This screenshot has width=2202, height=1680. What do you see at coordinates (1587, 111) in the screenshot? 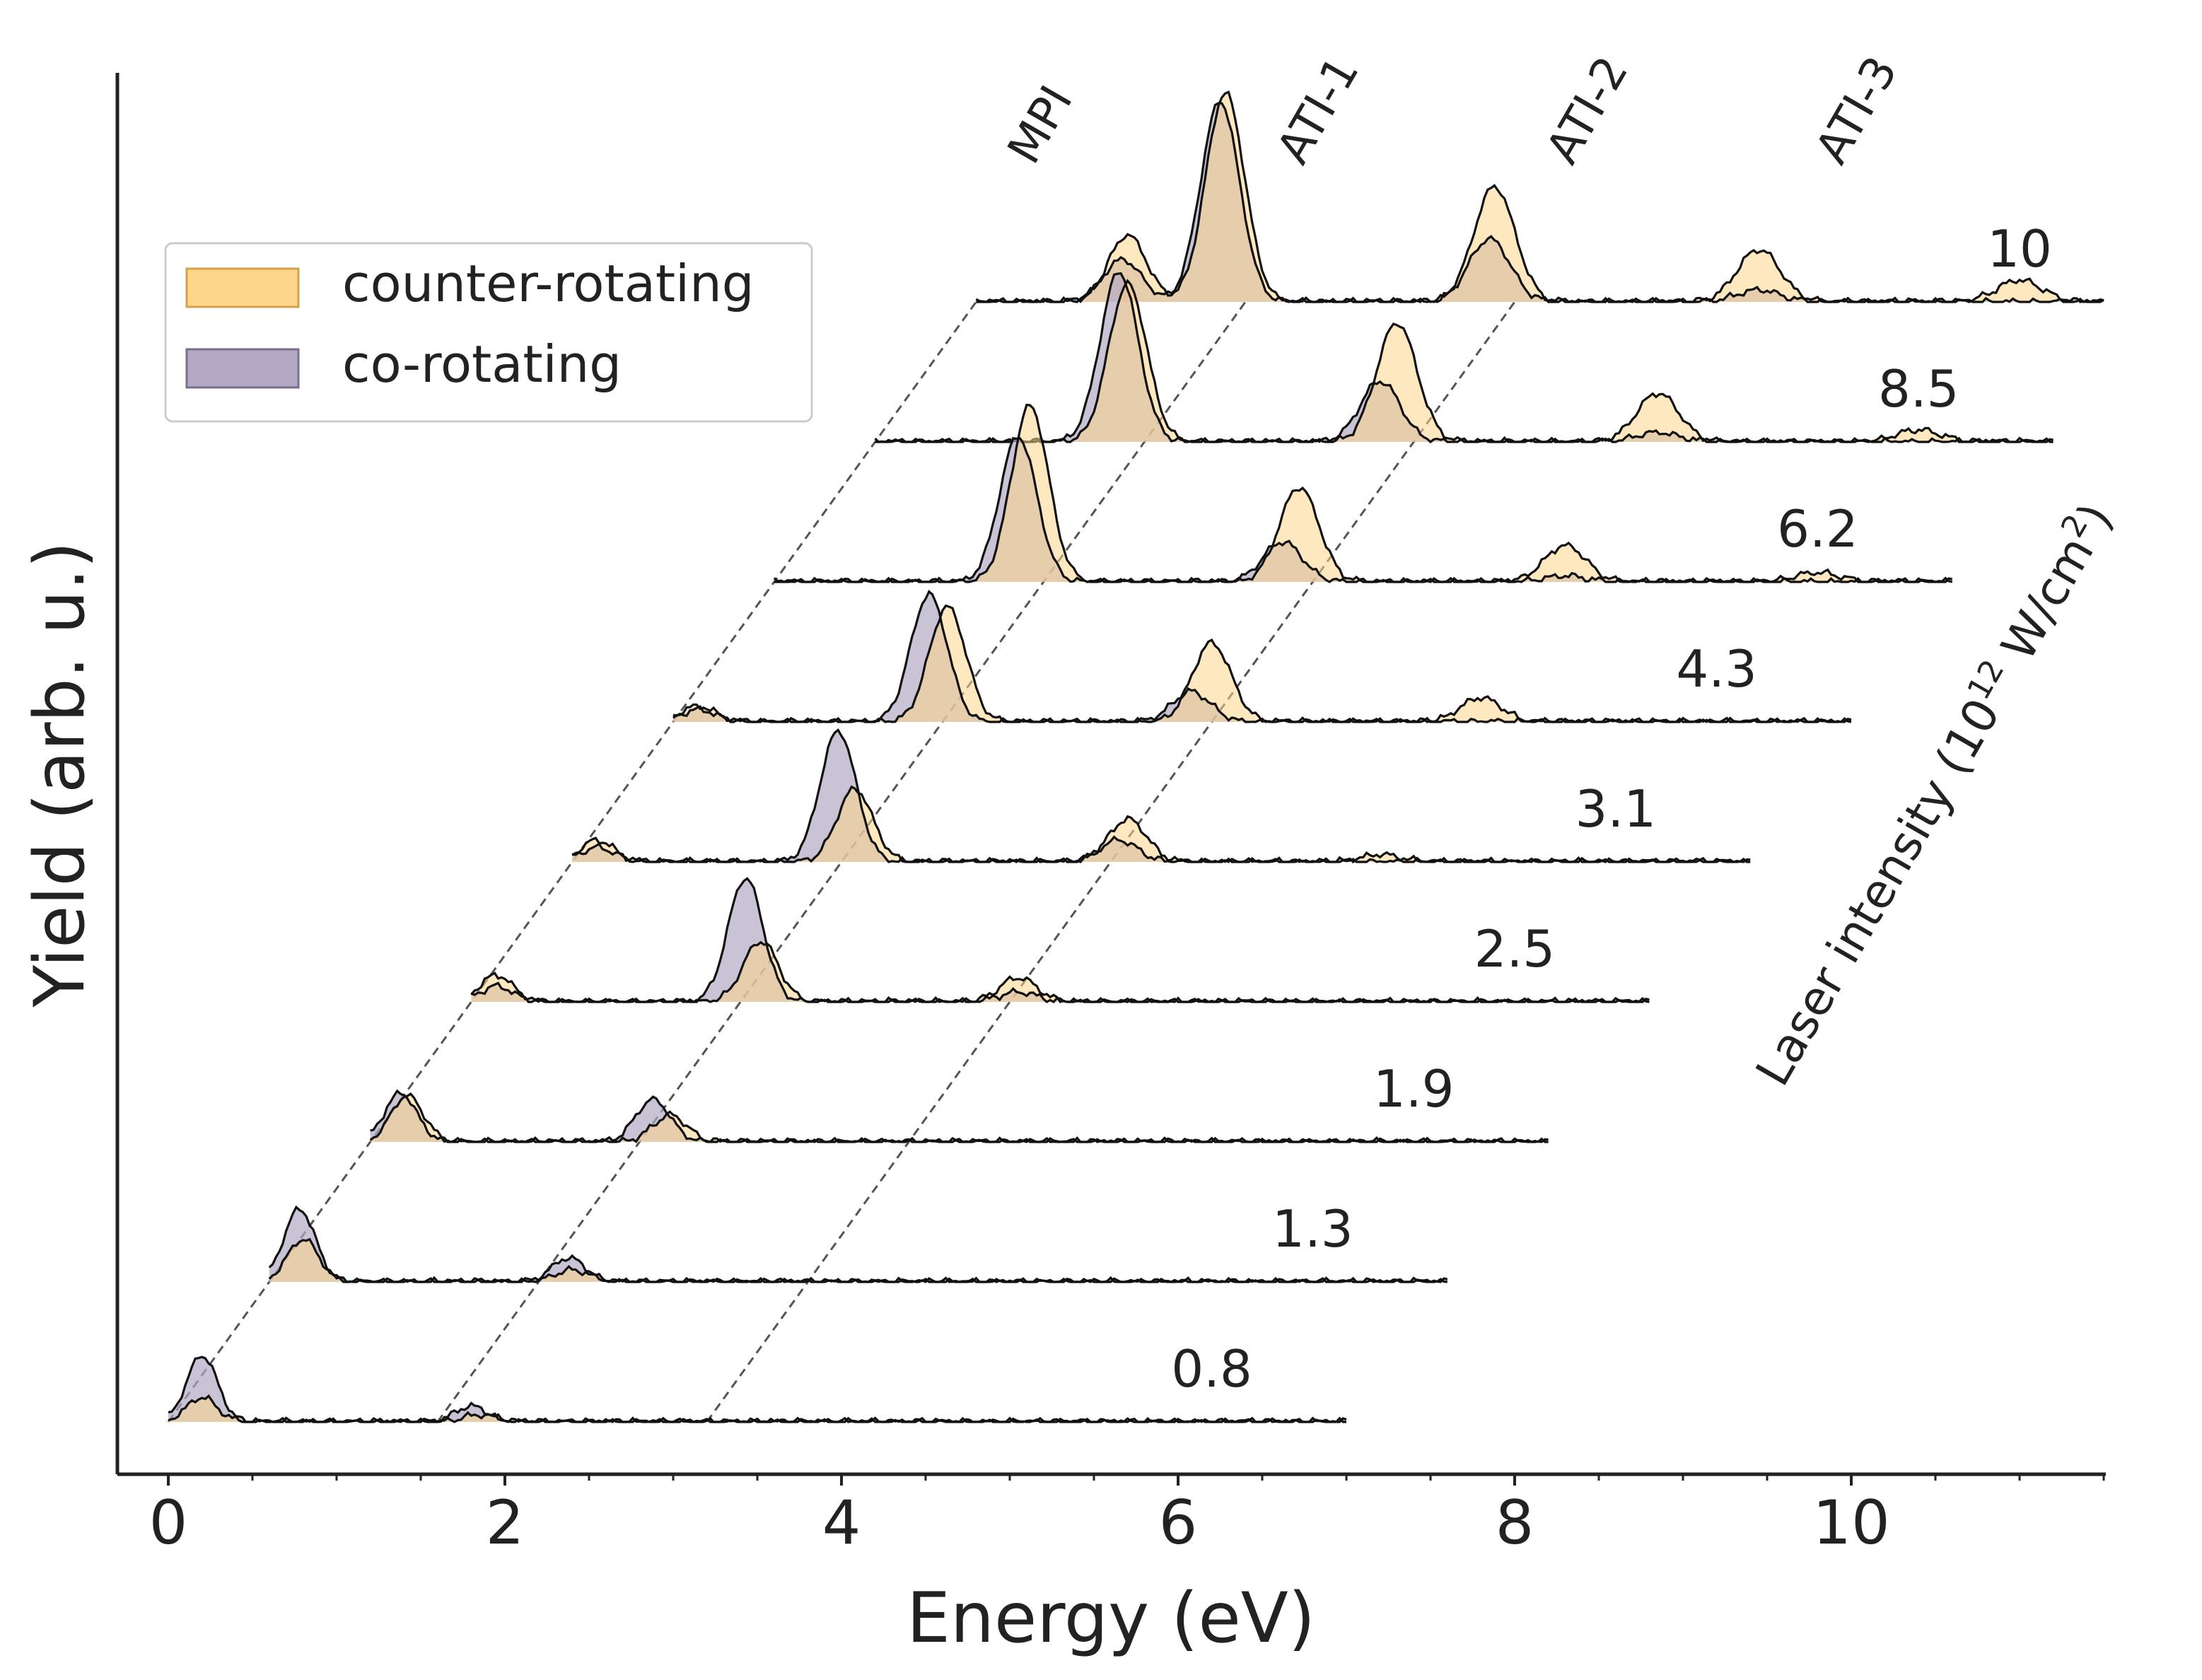
I see `peak-label: ATI-2` at bounding box center [1587, 111].